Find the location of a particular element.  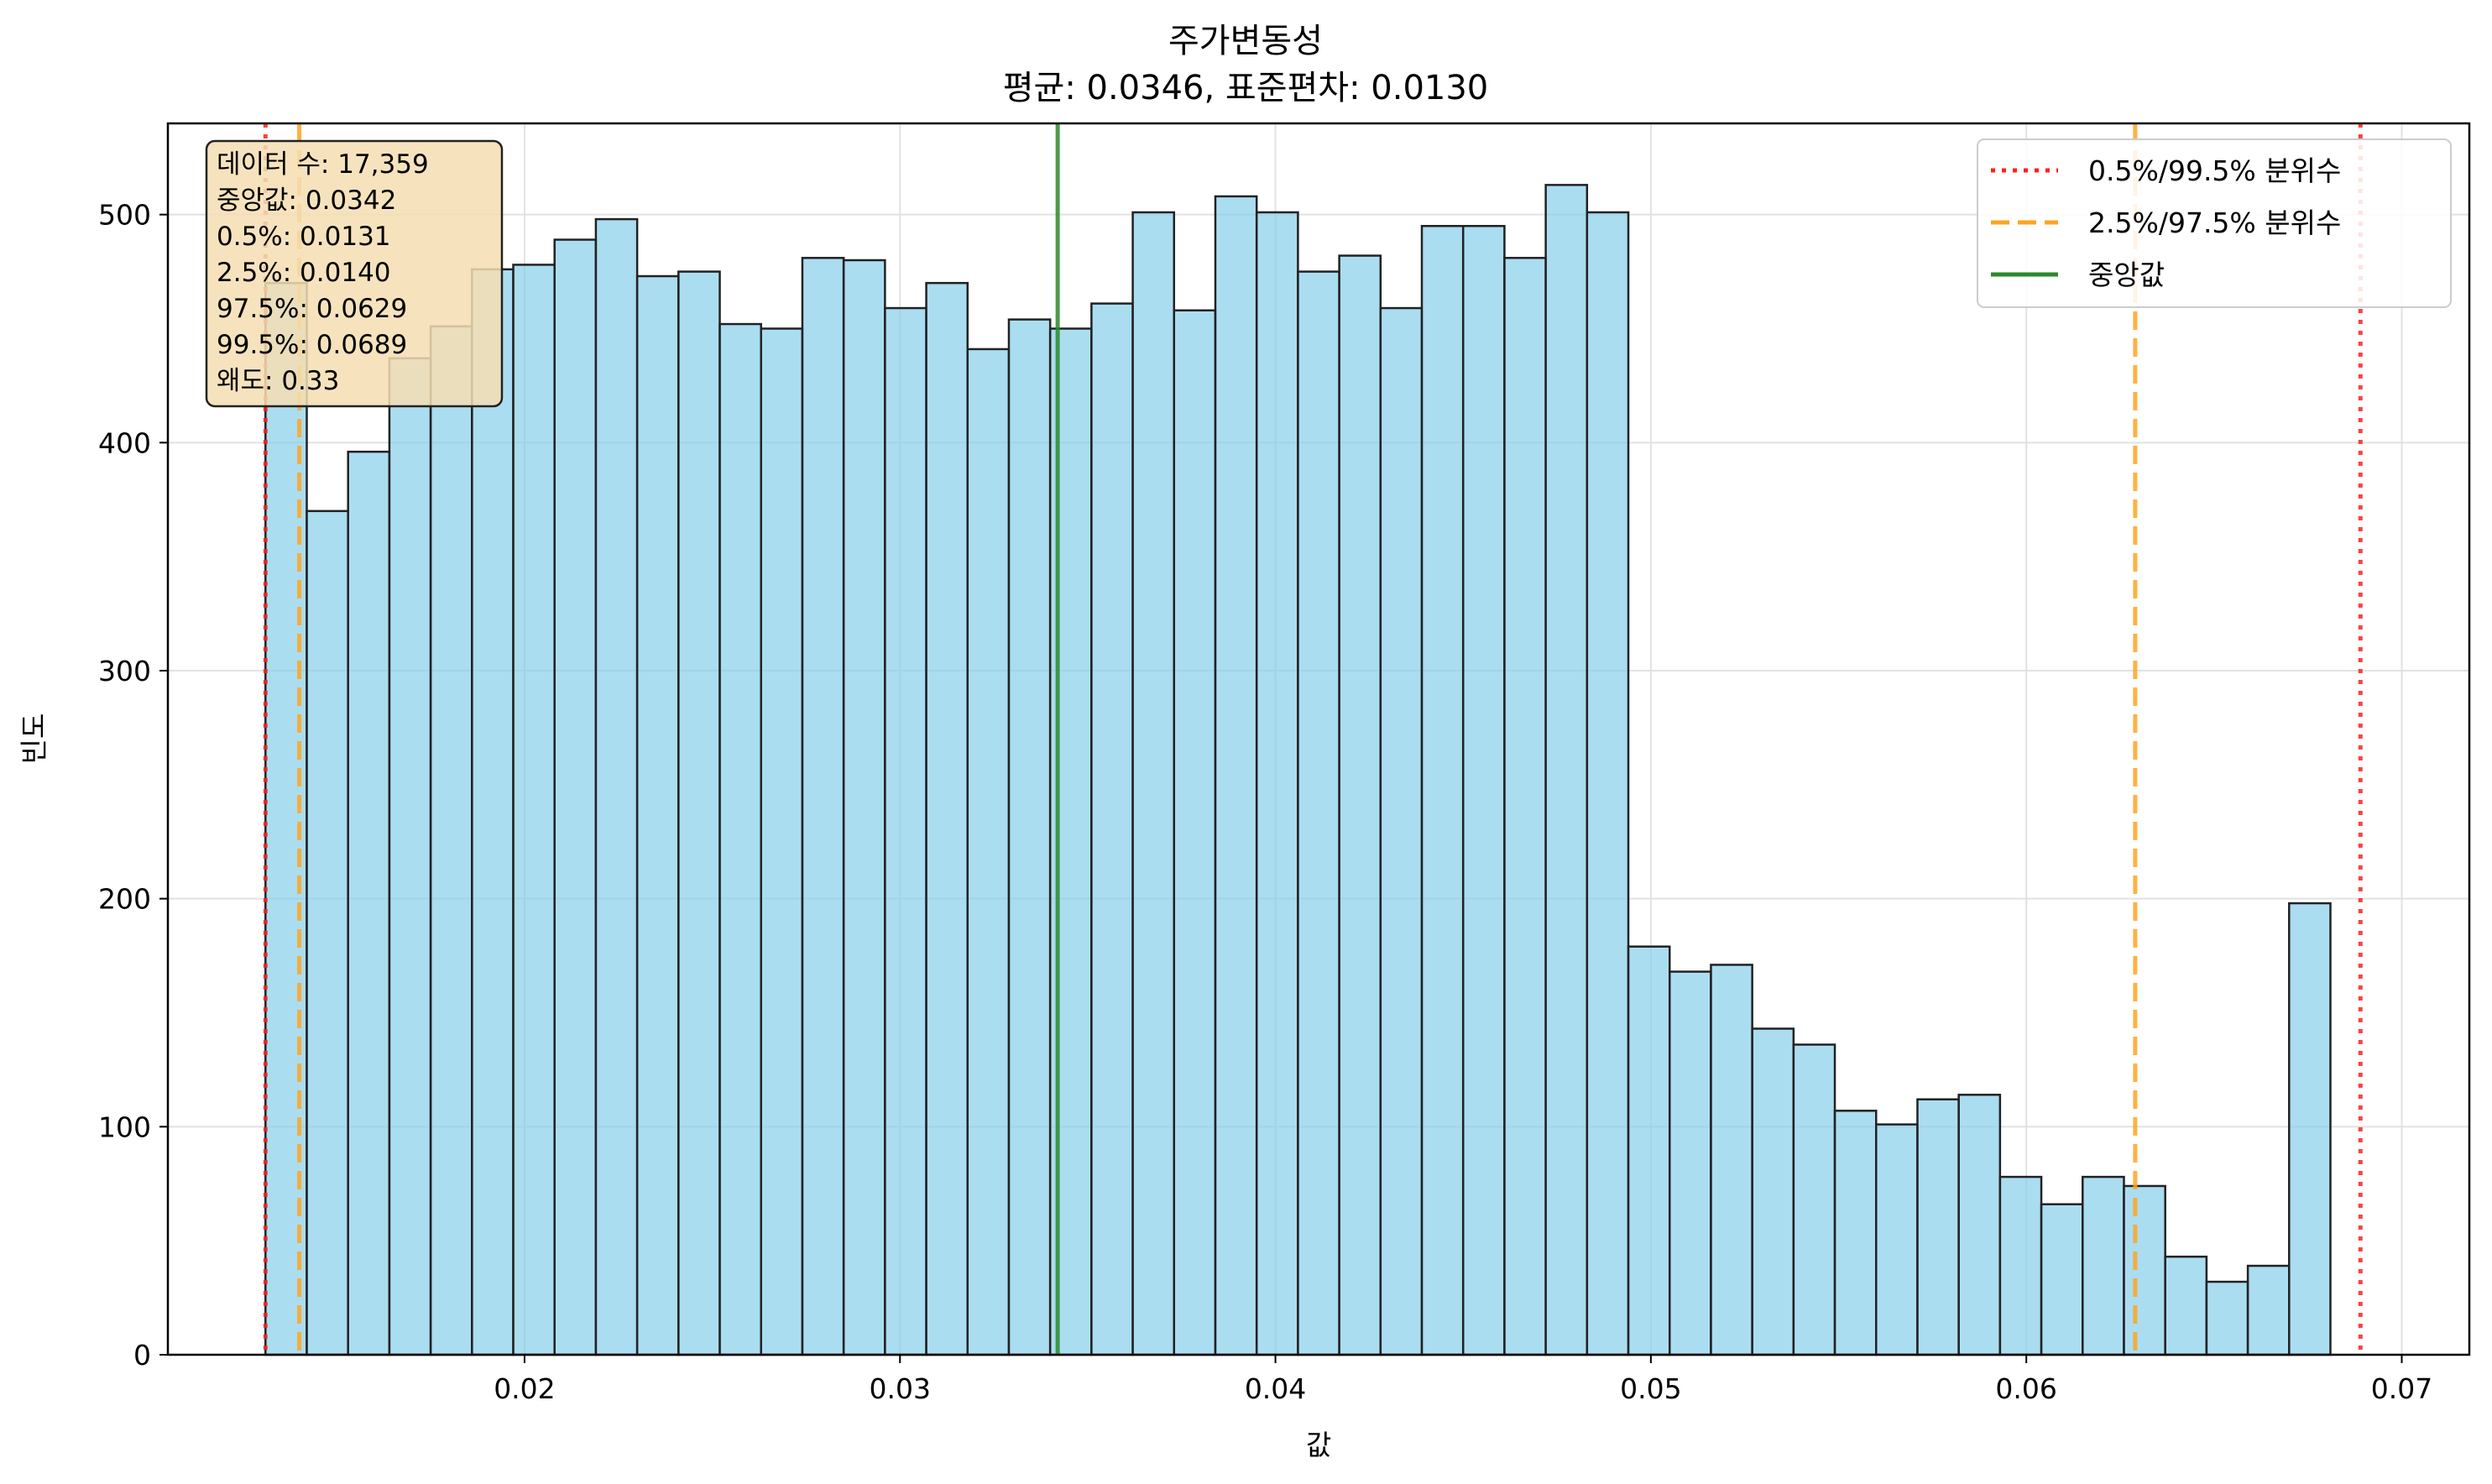

stats-line: 2.5%: 0.0140 is located at coordinates (304, 273).